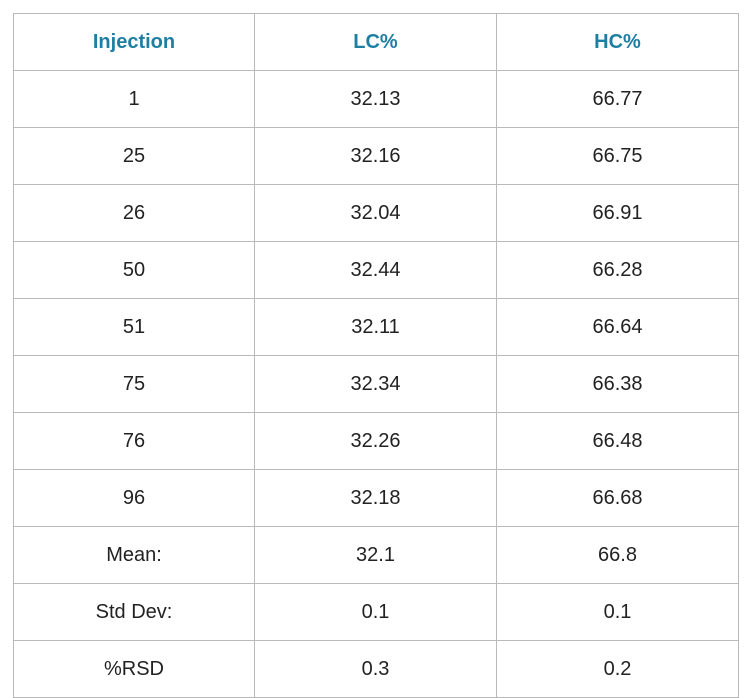 The image size is (750, 698). I want to click on hc-percent-cell: 66.28, so click(617, 270).